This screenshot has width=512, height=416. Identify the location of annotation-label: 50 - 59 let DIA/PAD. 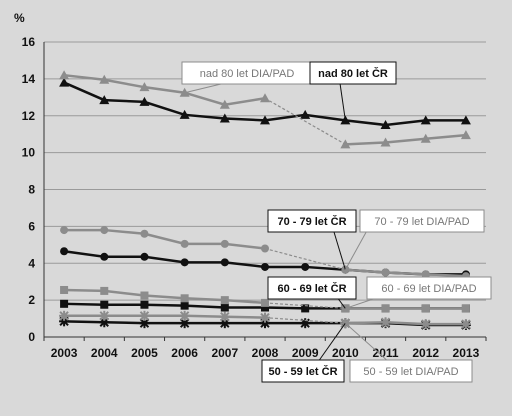
(410, 372).